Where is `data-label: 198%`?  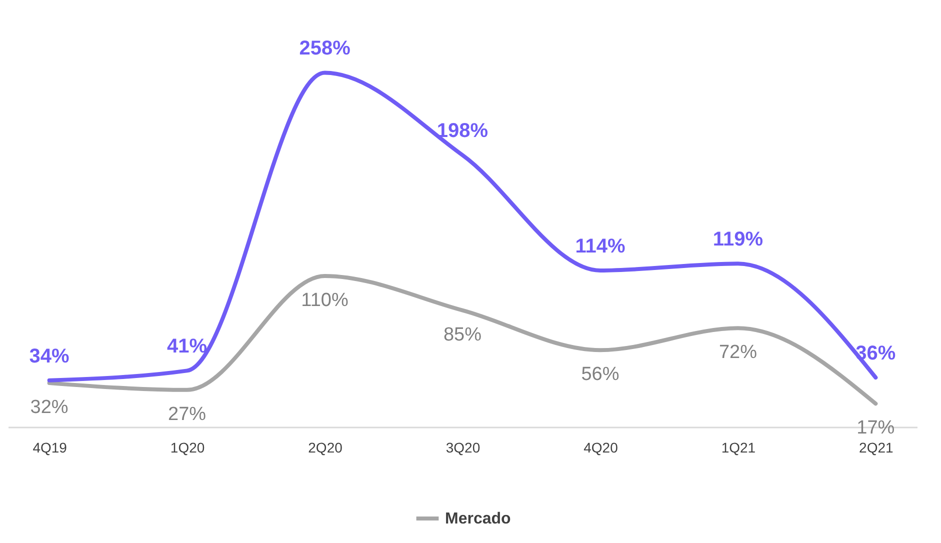
data-label: 198% is located at coordinates (462, 131).